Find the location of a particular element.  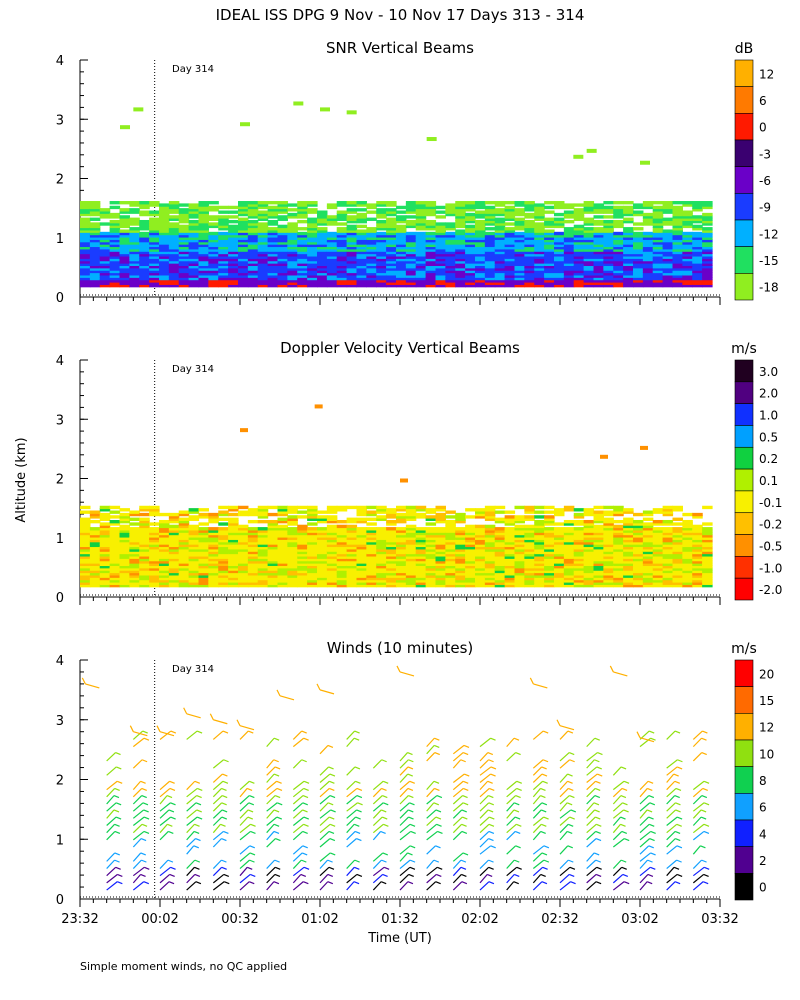

colorbar-label: 0 is located at coordinates (763, 888).